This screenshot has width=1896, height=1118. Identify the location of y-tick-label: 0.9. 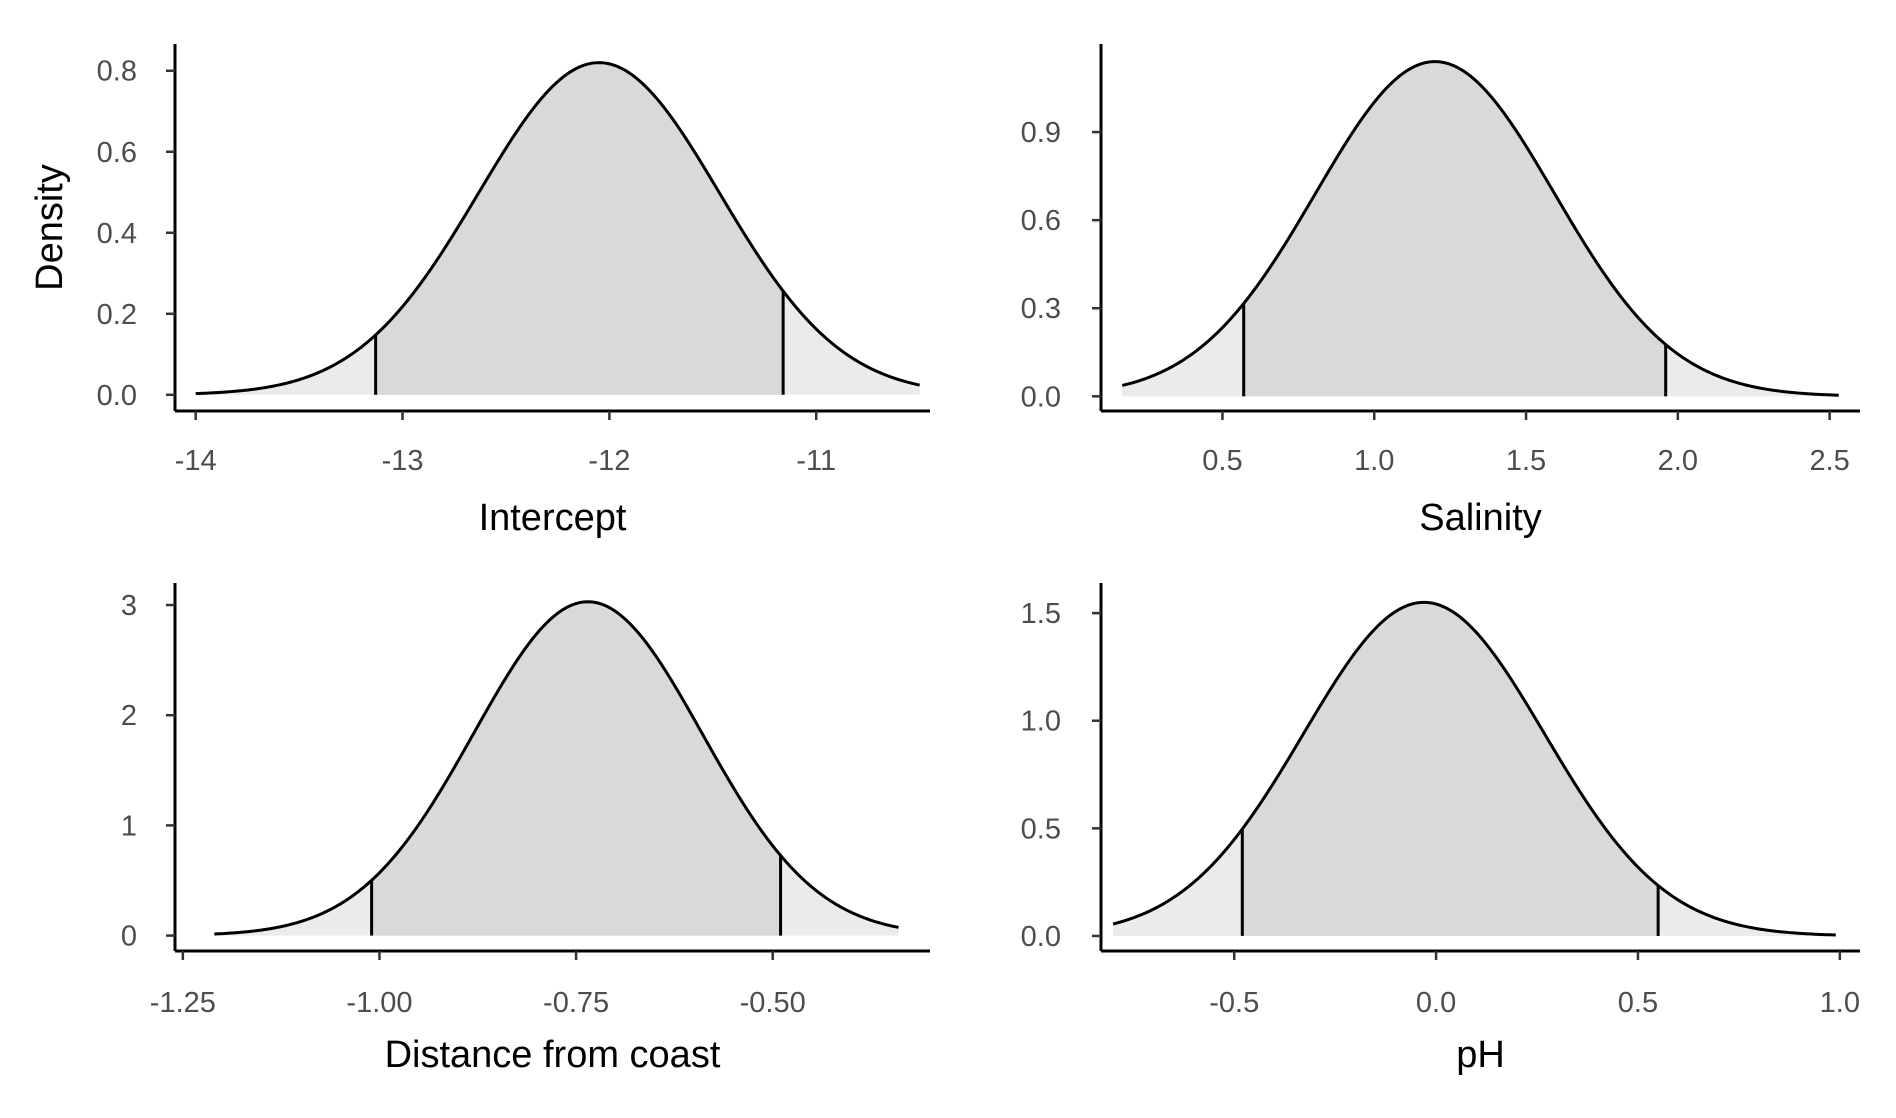
(1041, 133).